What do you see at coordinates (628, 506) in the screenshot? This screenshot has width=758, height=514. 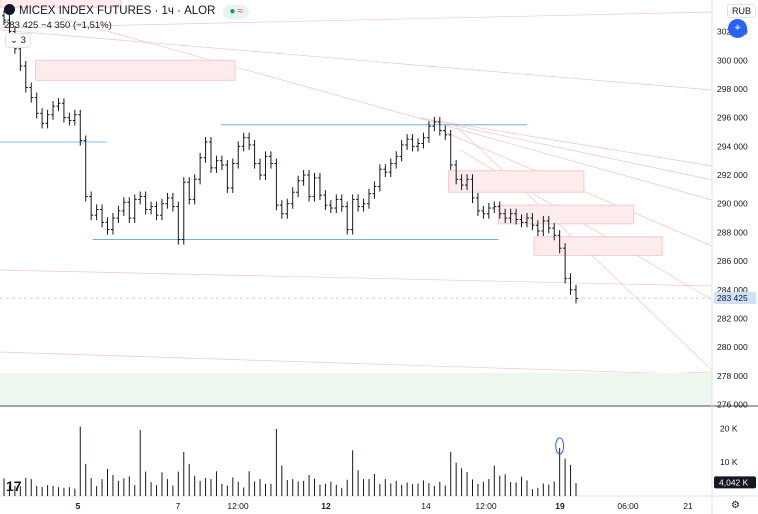 I see `x-tick-label: 06:00` at bounding box center [628, 506].